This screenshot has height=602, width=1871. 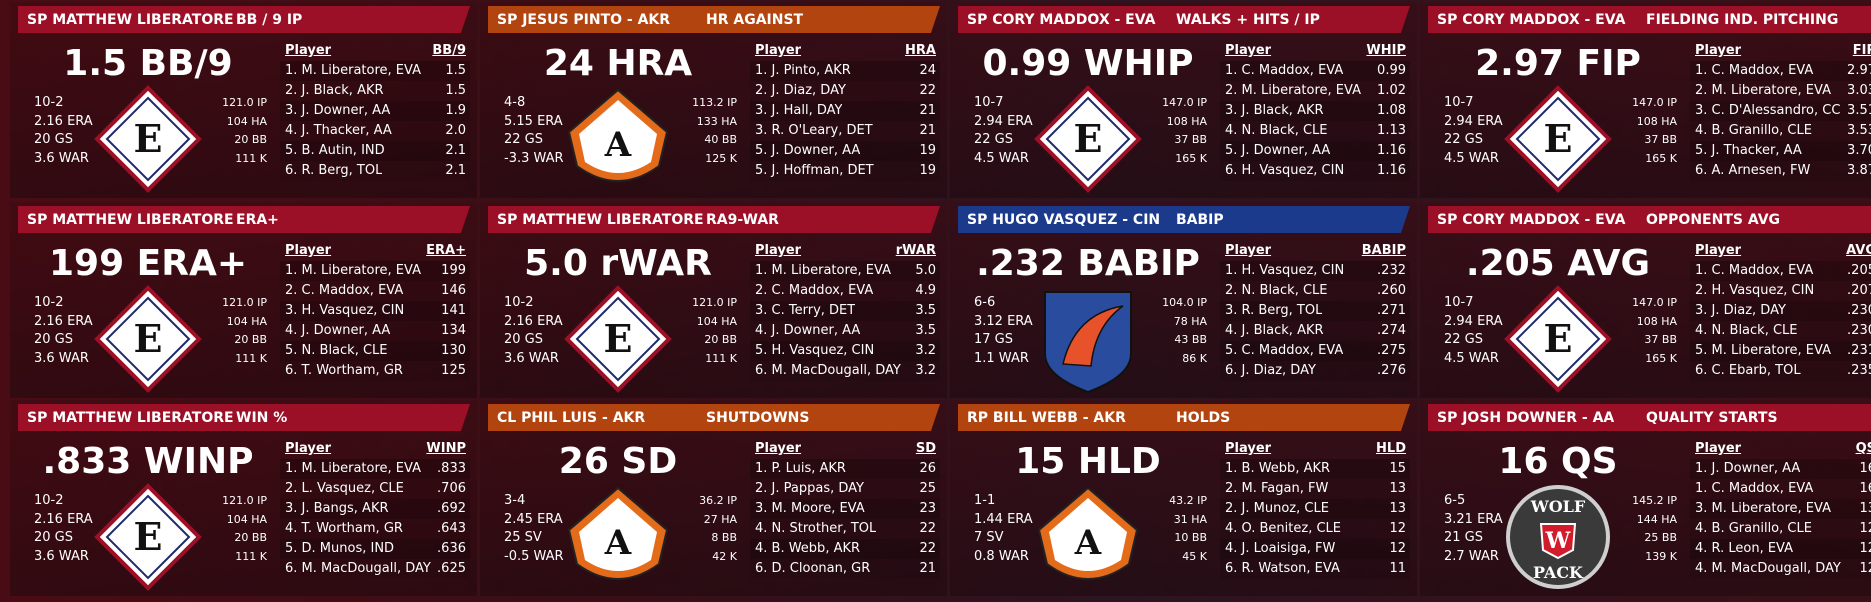 I want to click on table-row: 2. N. Black, CLE .260, so click(x=1315, y=291).